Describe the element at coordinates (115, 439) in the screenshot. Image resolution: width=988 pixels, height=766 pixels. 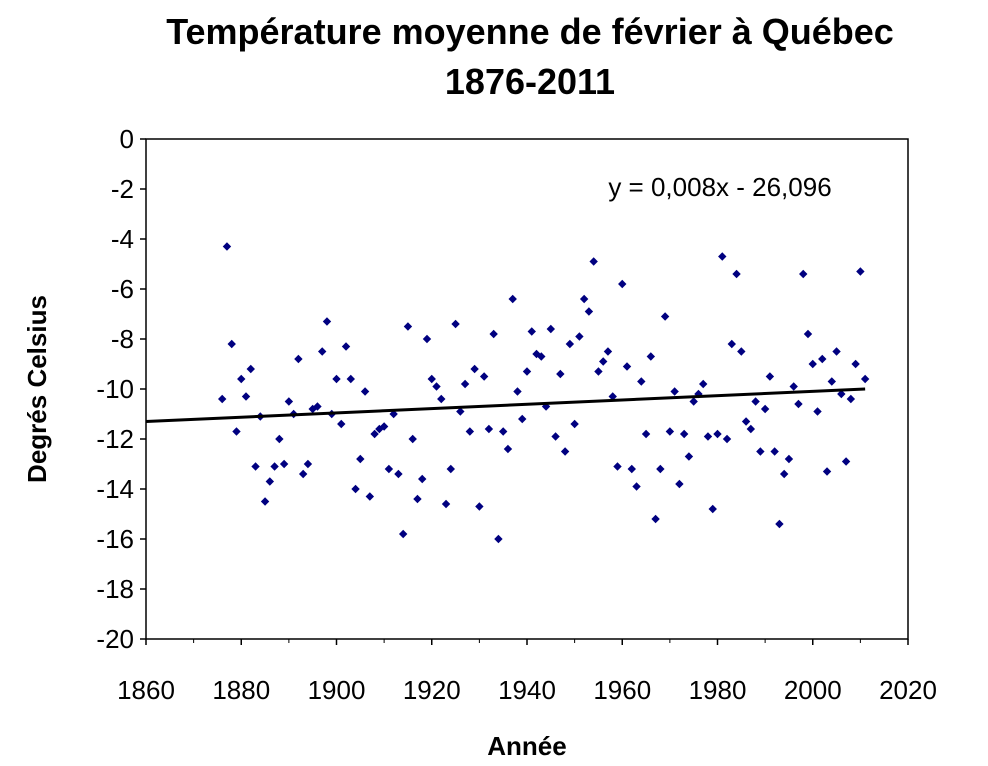
I see `y-tick-label: -12` at that location.